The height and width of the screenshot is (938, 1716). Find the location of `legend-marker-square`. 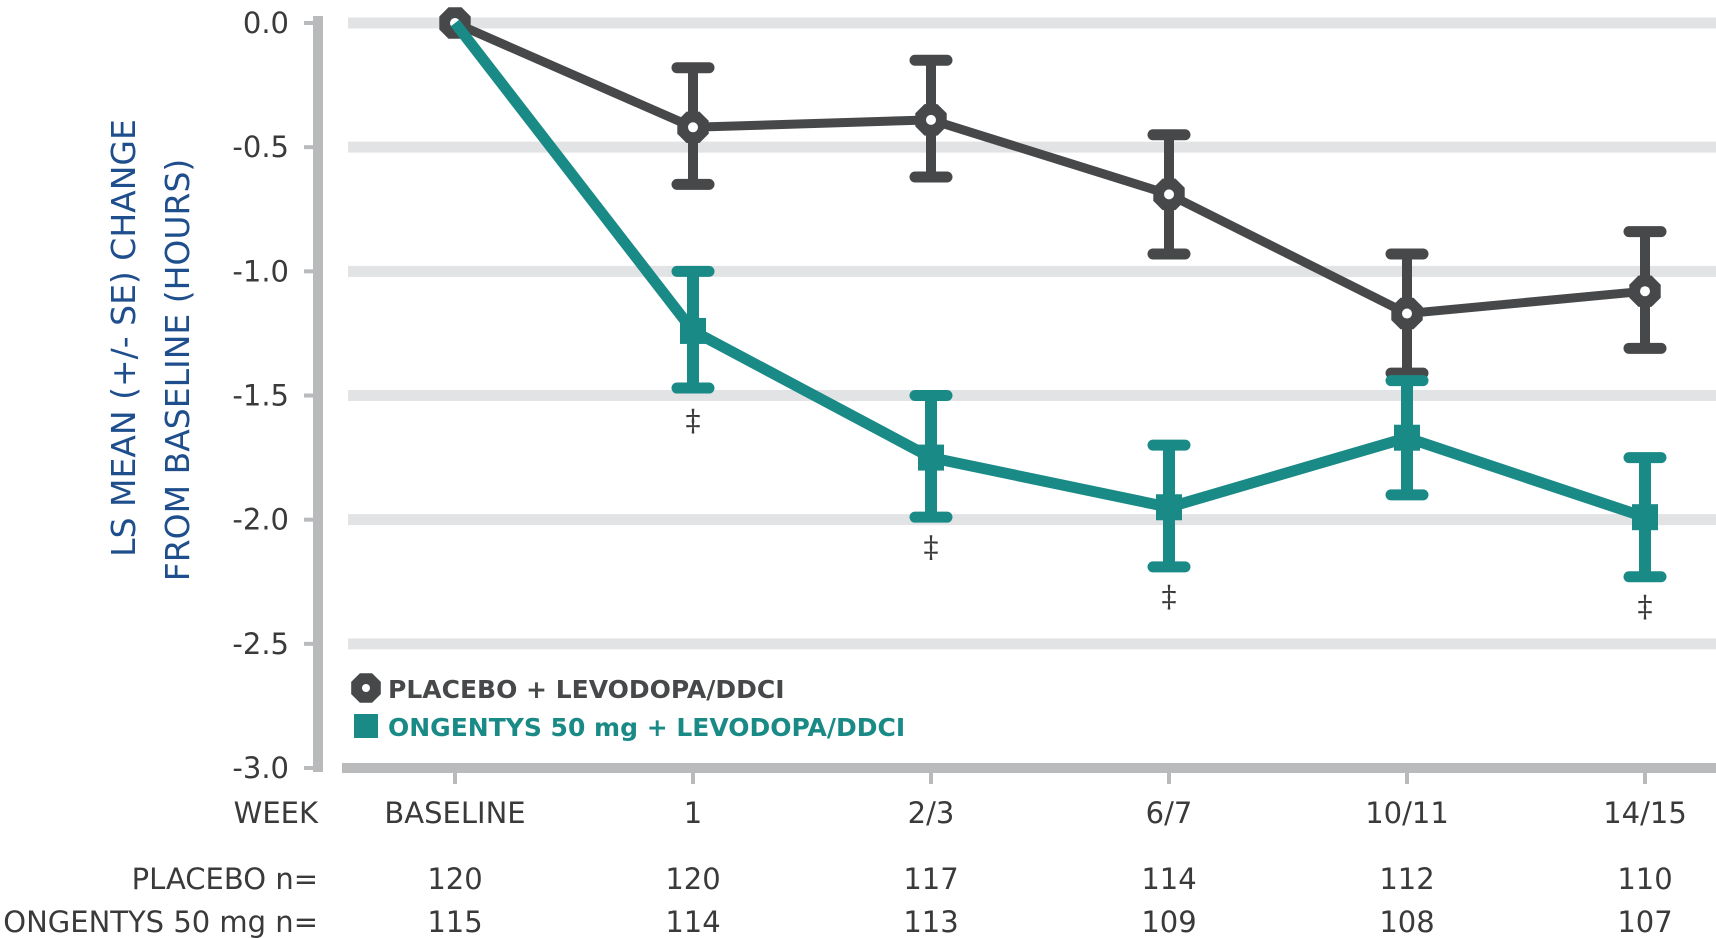

legend-marker-square is located at coordinates (366, 726).